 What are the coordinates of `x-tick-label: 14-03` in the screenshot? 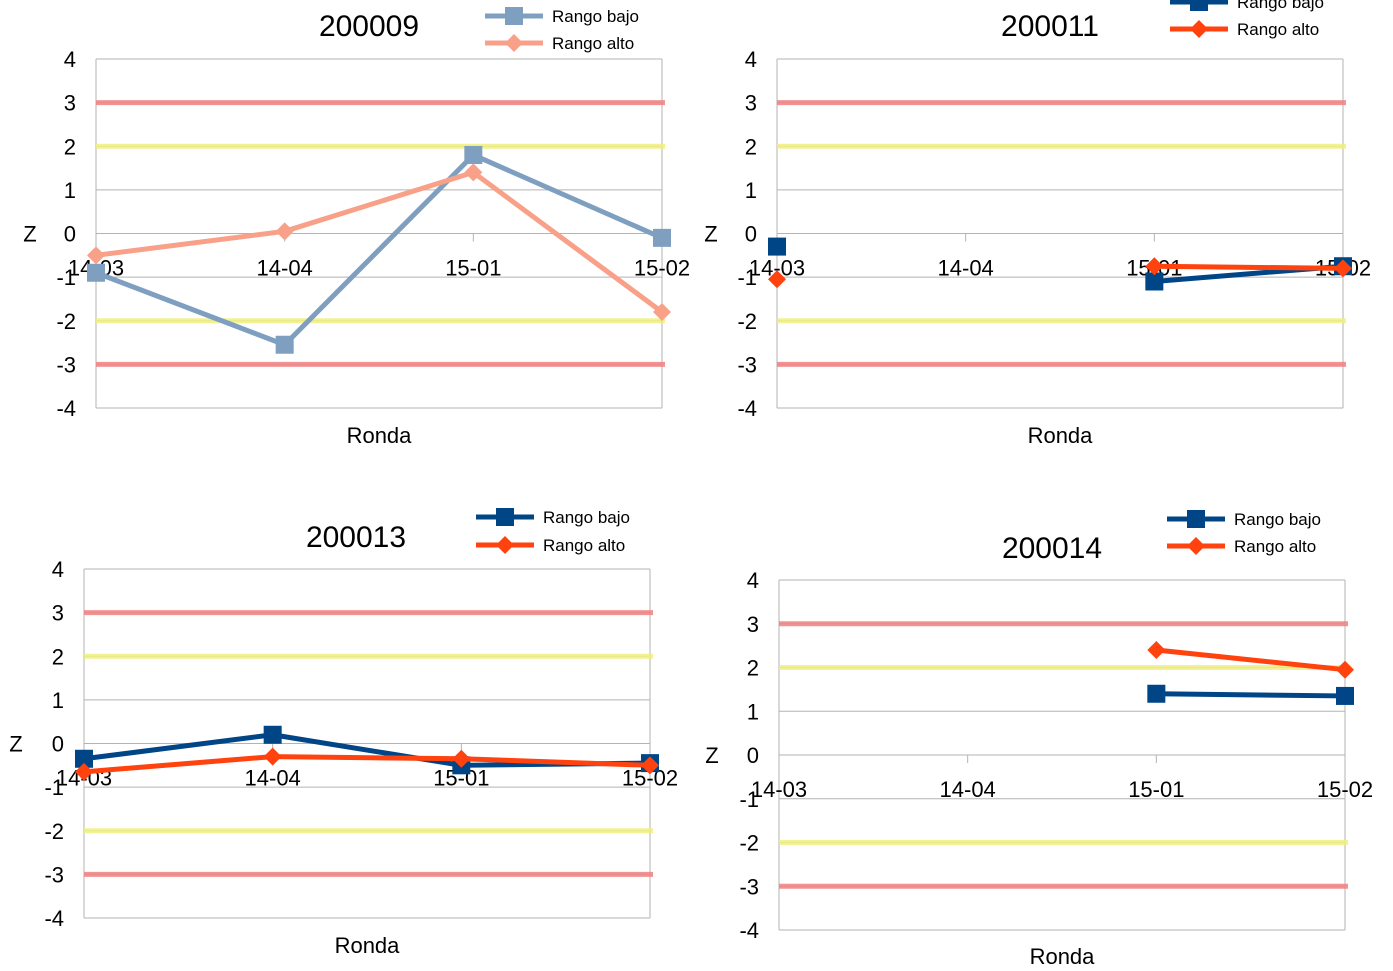 It's located at (779, 789).